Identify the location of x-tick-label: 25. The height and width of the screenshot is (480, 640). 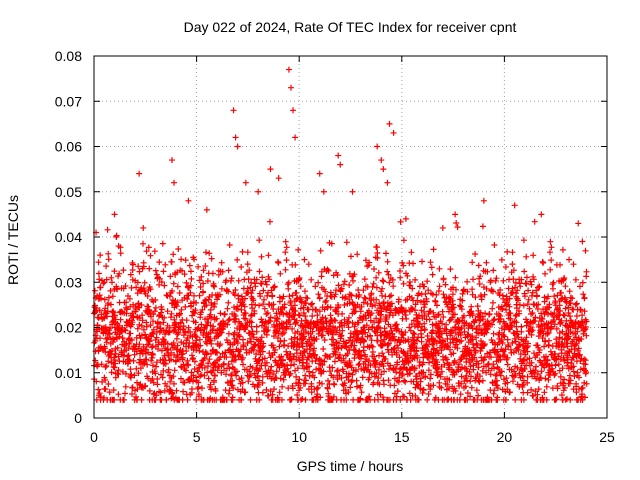
(607, 437).